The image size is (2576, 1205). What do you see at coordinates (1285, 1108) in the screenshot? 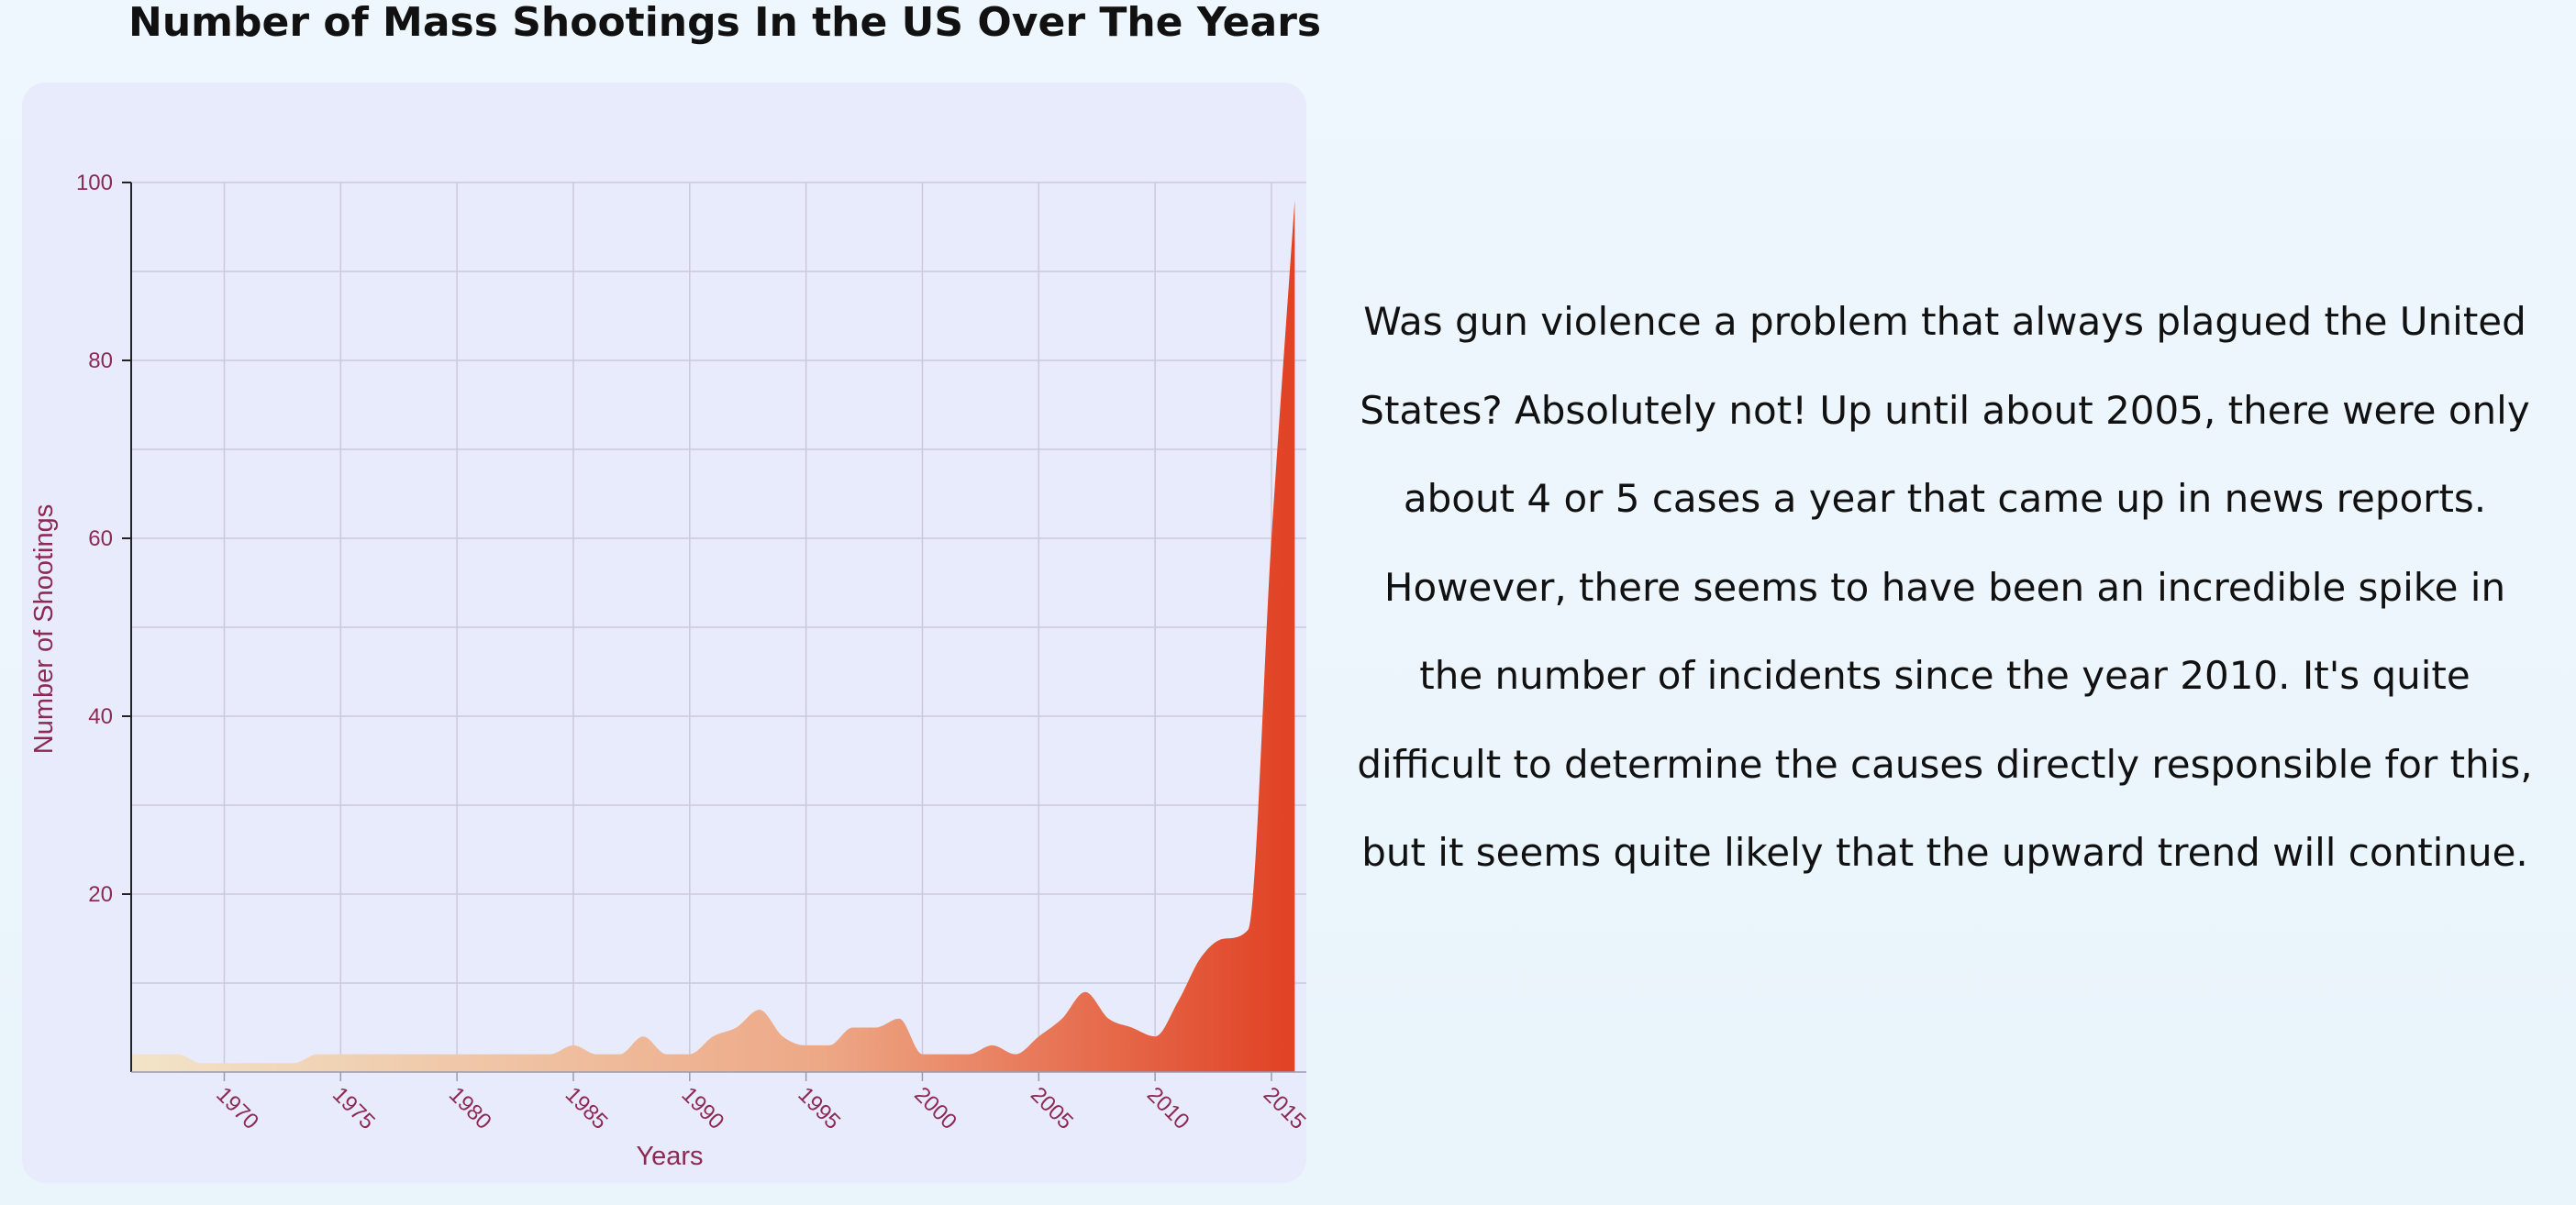
I see `x-tick-label: 2015` at bounding box center [1285, 1108].